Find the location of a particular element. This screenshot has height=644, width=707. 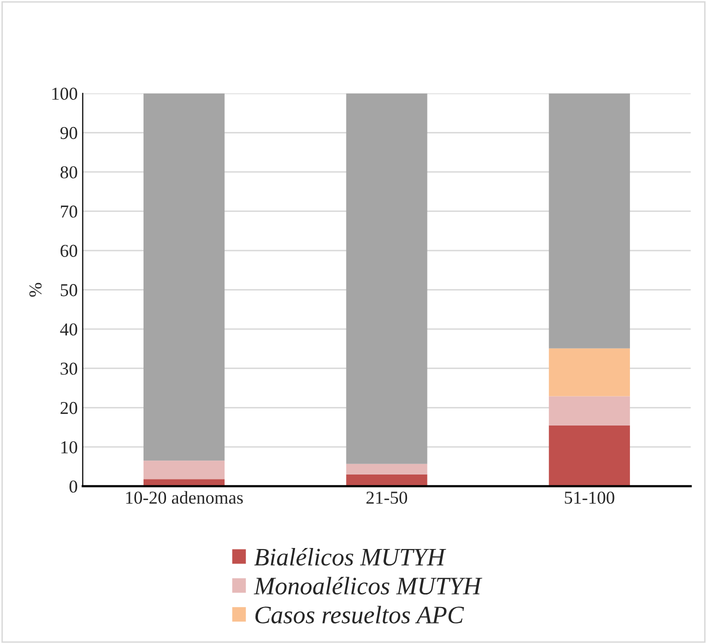

x-tick-label: 21-50 is located at coordinates (387, 498).